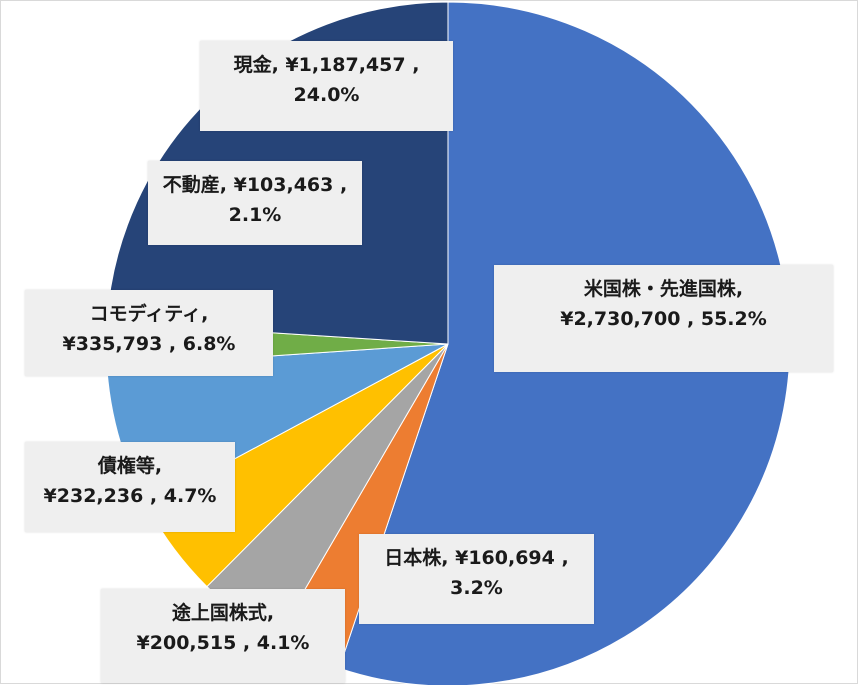  I want to click on data-label-cash: 現金, ¥1,187,457 , 24.0%, so click(326, 86).